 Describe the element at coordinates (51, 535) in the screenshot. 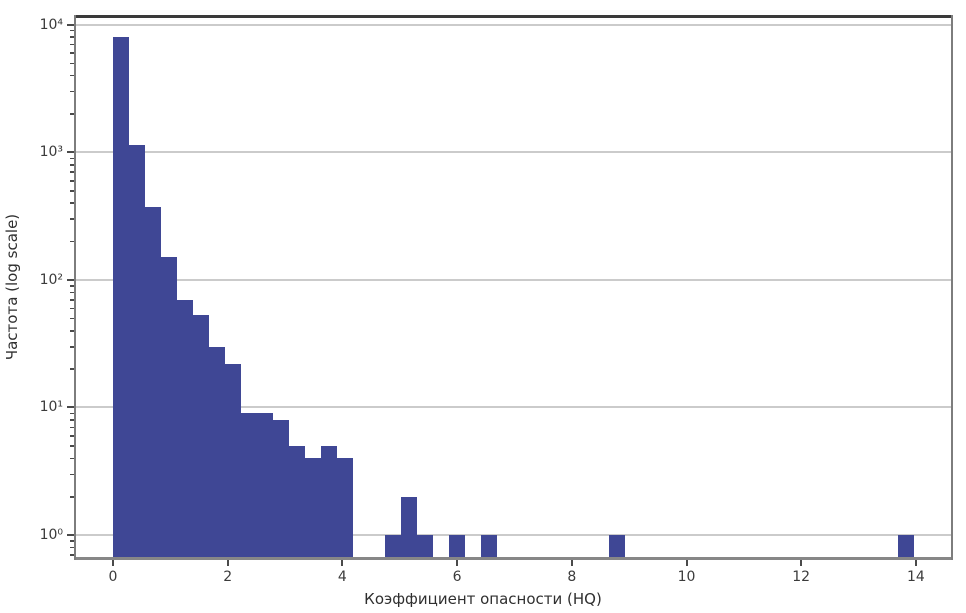

I see `y-tick-label: 10⁰` at that location.